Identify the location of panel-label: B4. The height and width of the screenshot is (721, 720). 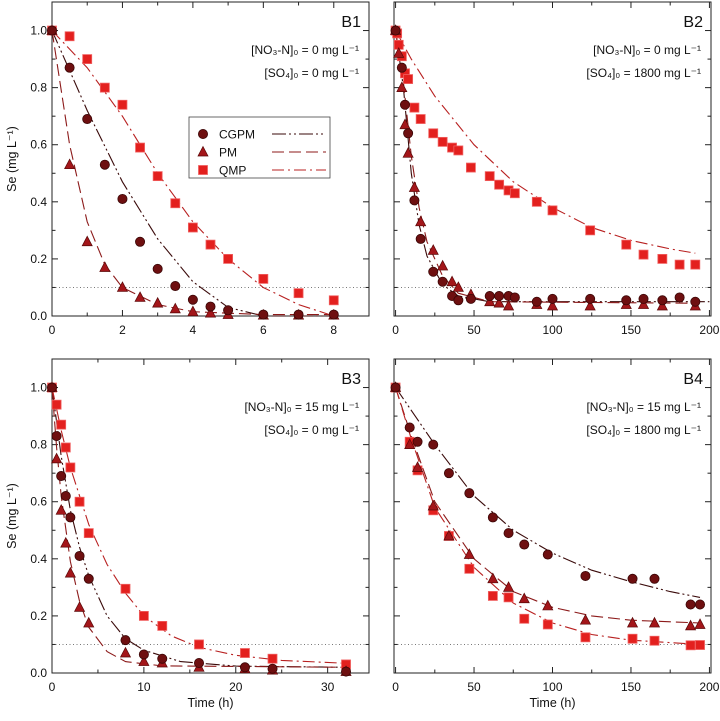
(693, 379).